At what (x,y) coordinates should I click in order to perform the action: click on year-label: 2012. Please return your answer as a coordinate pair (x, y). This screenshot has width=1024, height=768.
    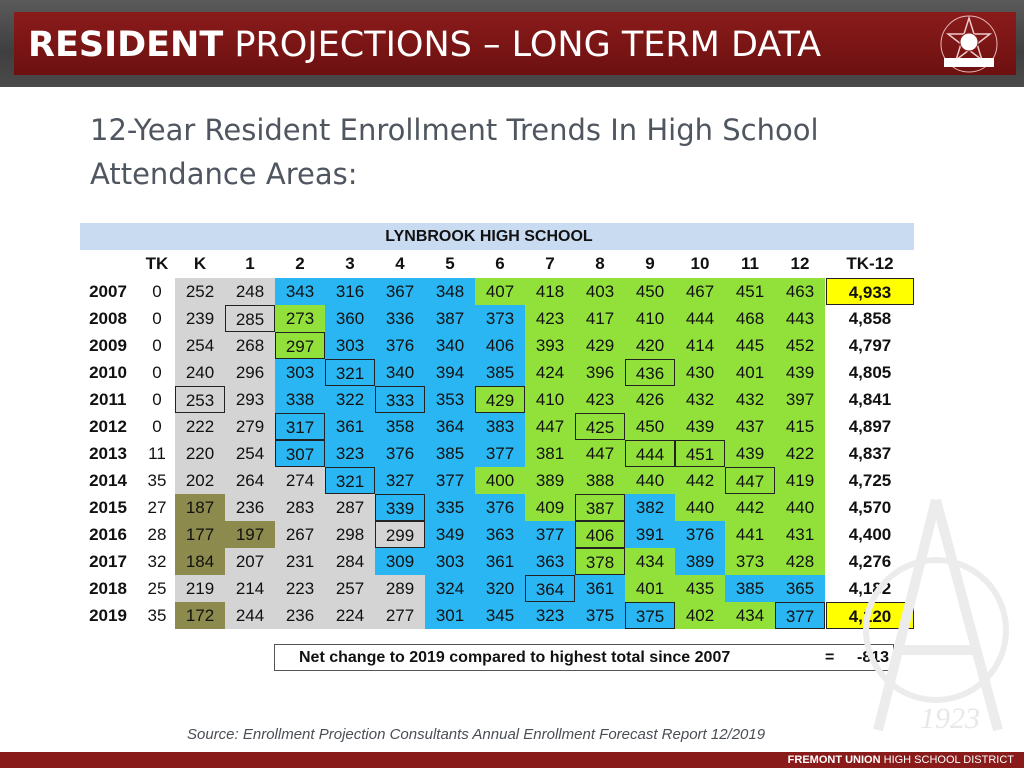
    Looking at the image, I should click on (108, 426).